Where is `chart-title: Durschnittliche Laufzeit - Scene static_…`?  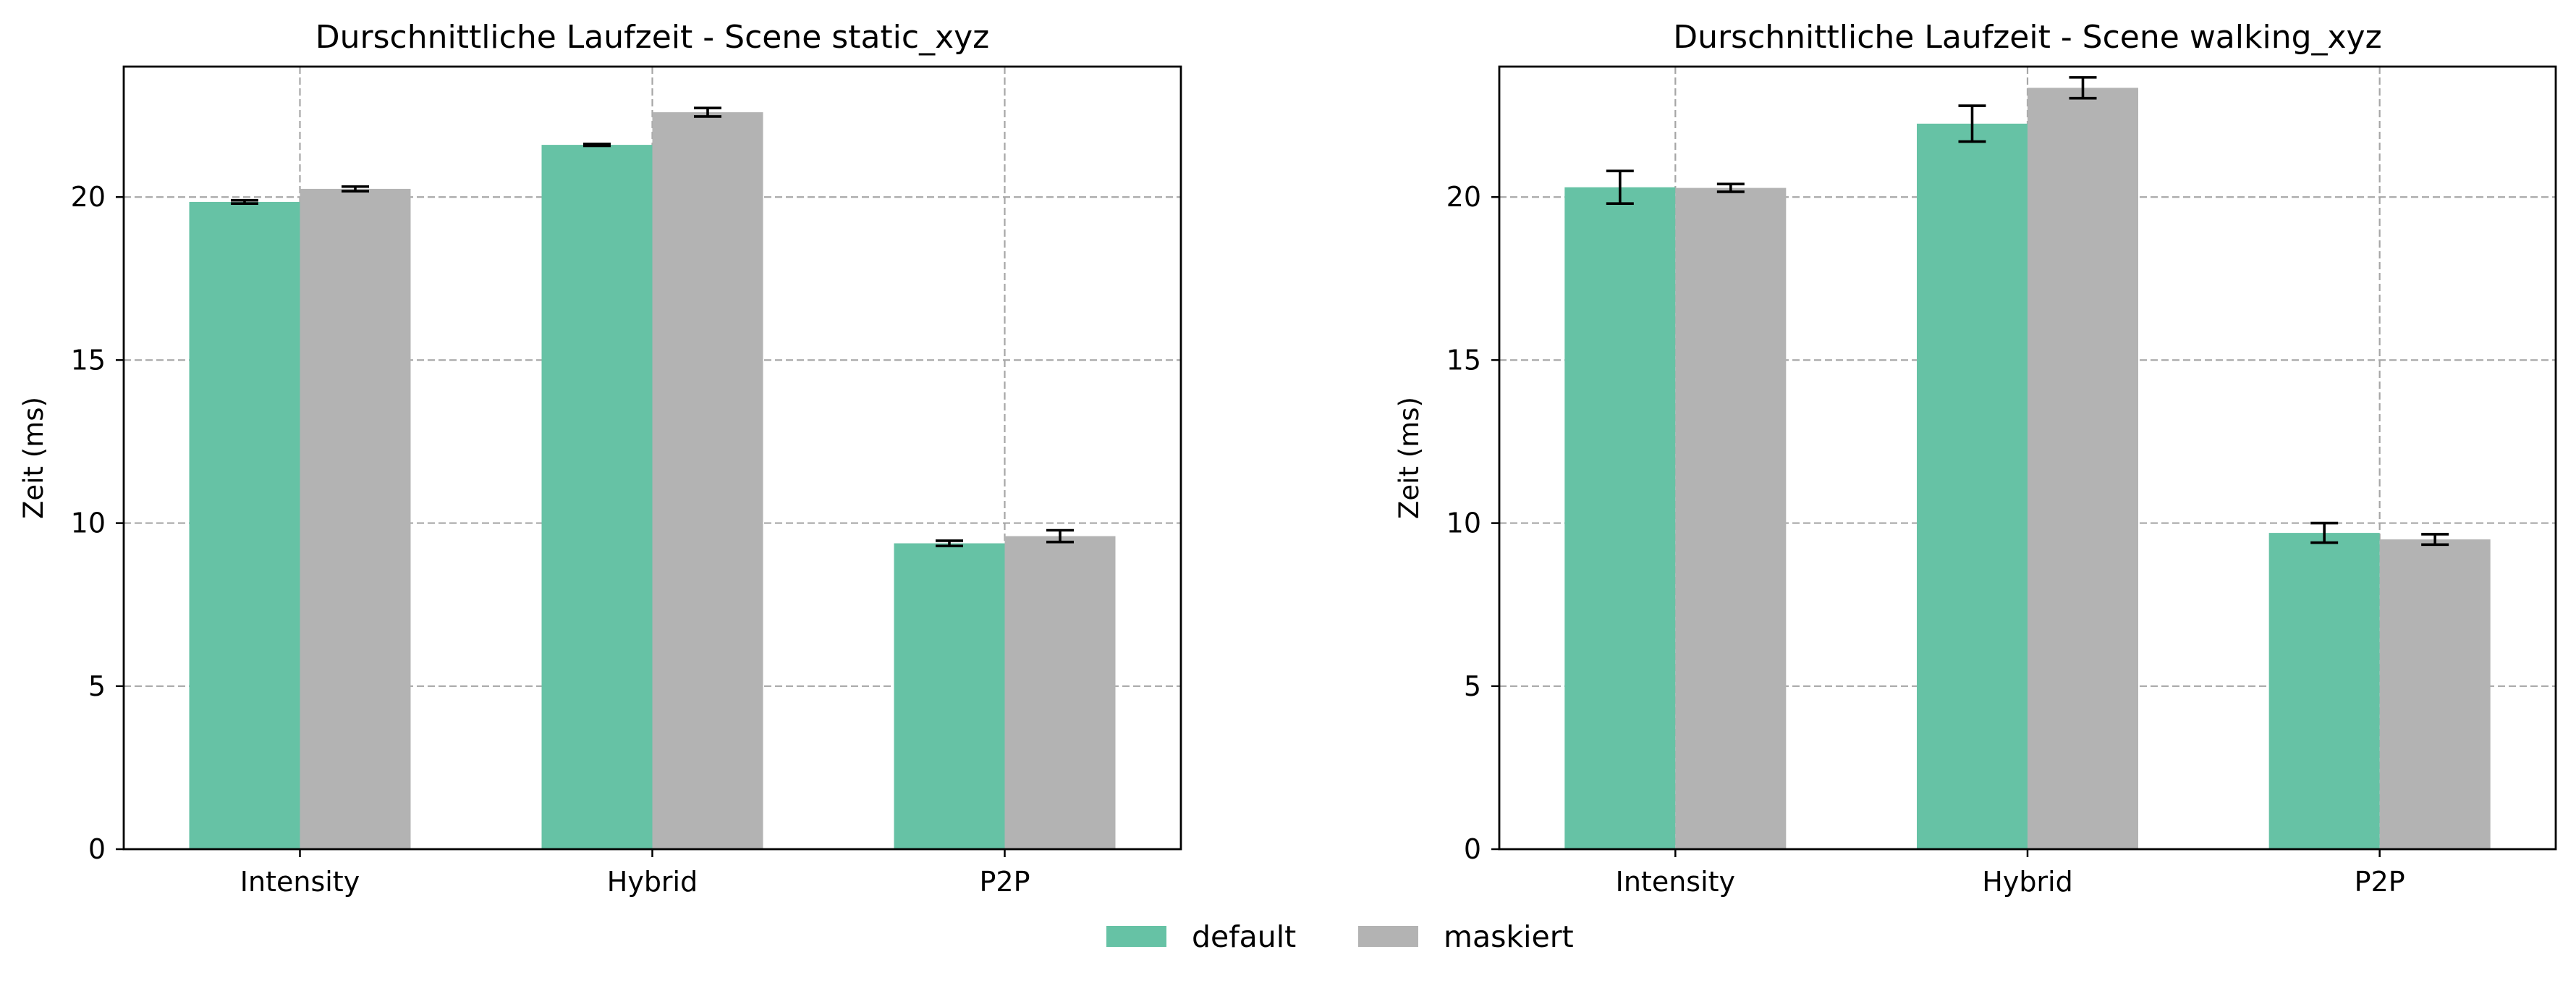
chart-title: Durschnittliche Laufzeit - Scene static_… is located at coordinates (652, 37).